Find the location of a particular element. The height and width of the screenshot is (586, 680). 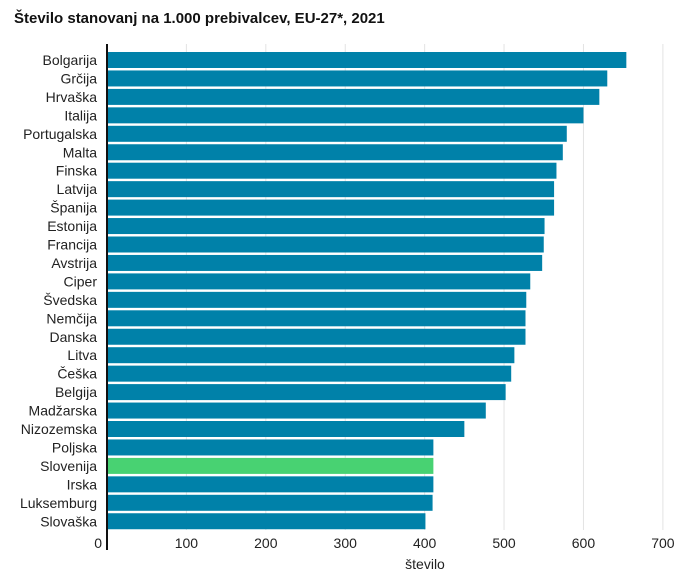

category-label: Finska is located at coordinates (76, 171).